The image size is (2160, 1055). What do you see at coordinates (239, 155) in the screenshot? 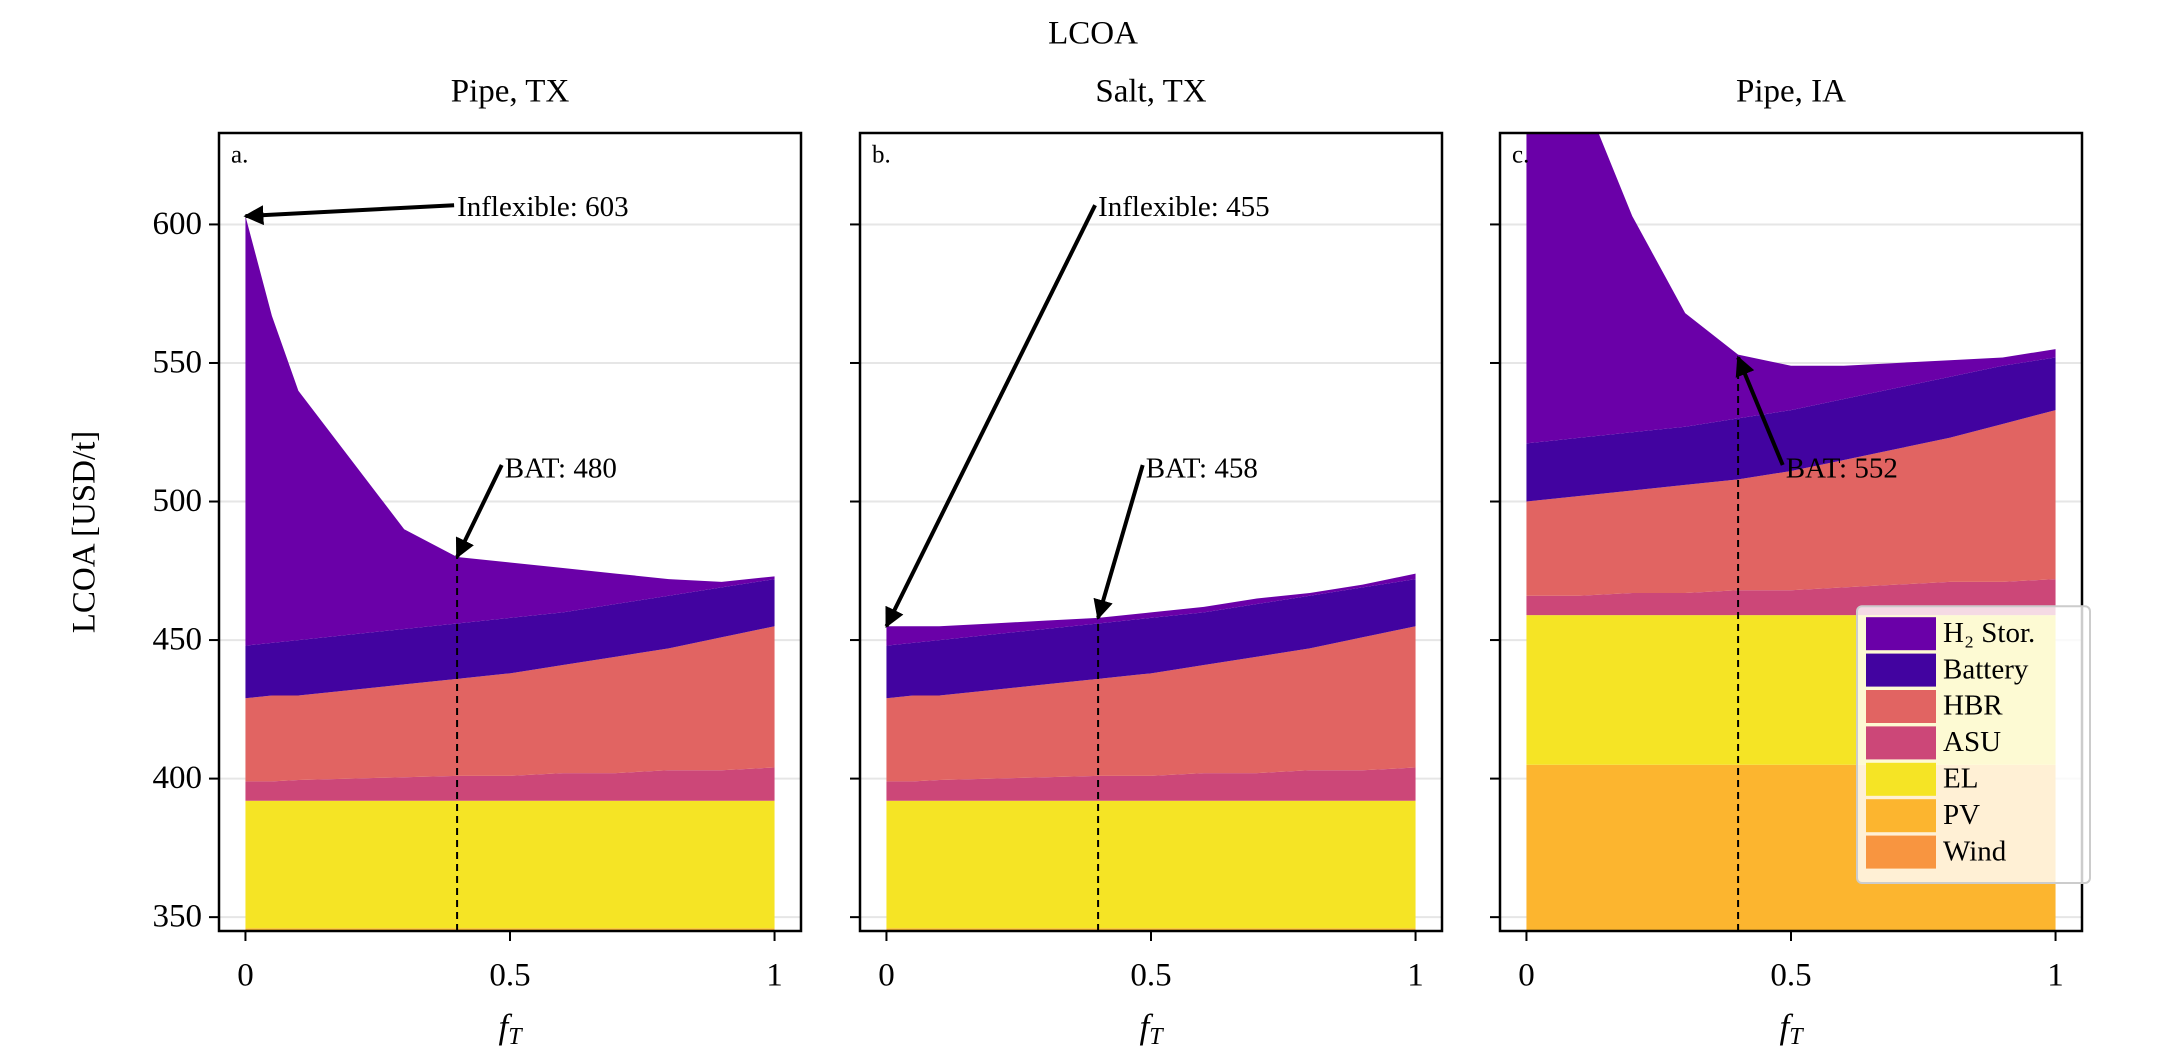
I see `panel-label: a.` at bounding box center [239, 155].